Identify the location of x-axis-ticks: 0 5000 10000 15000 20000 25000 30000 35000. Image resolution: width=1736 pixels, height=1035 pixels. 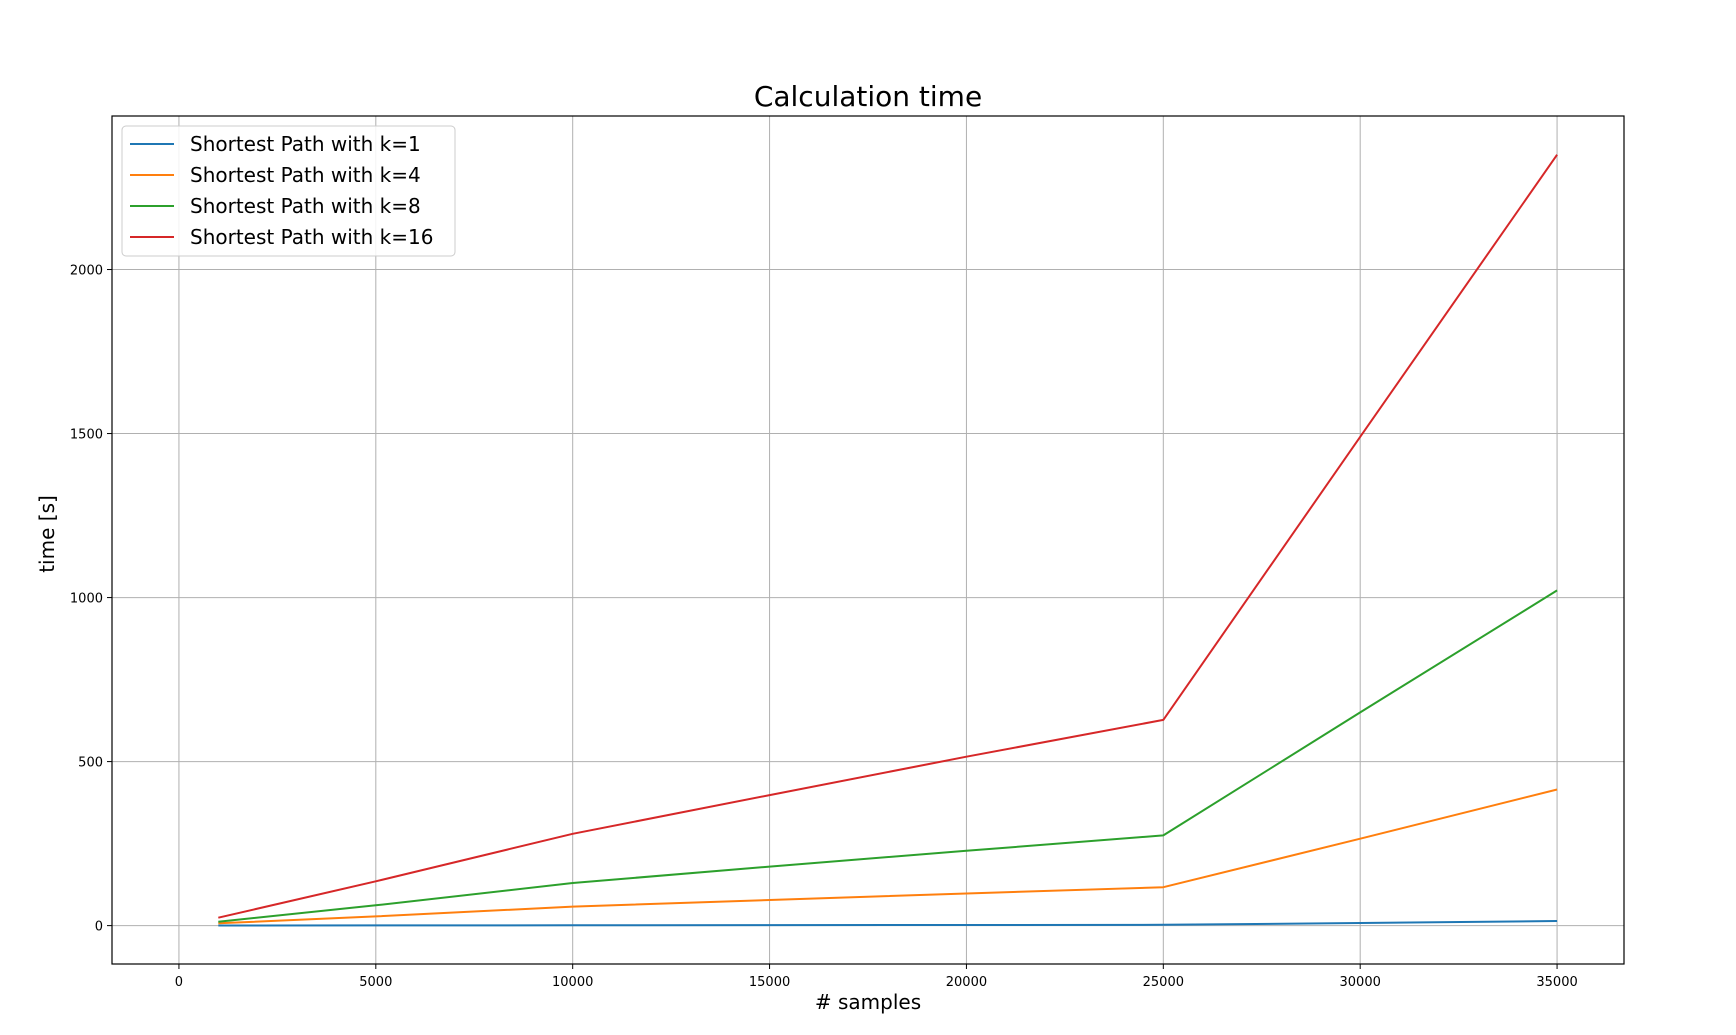
(876, 977).